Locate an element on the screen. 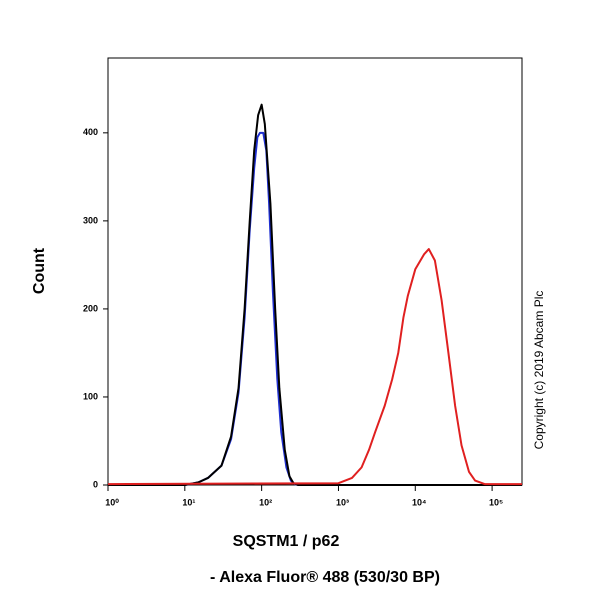 The image size is (600, 600). x-axis-sublabel: - Alexa Fluor® 488 (530/30 BP) is located at coordinates (325, 577).